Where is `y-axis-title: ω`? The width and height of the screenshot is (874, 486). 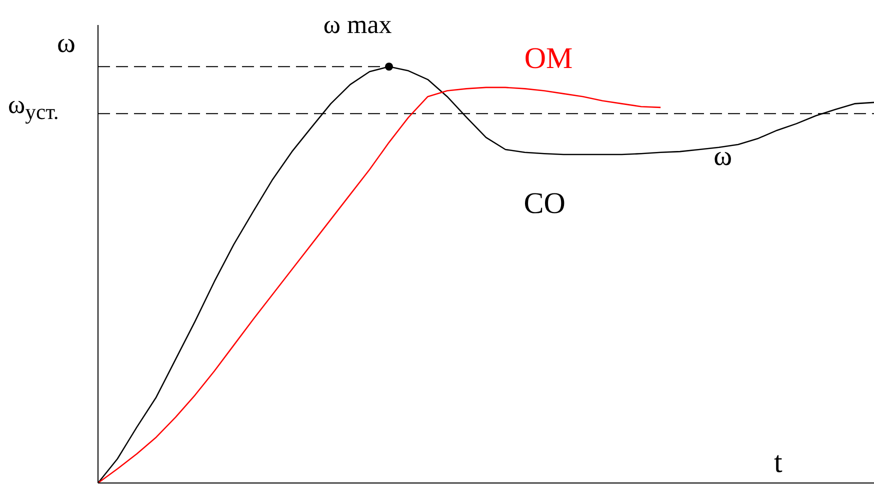
y-axis-title: ω is located at coordinates (66, 43).